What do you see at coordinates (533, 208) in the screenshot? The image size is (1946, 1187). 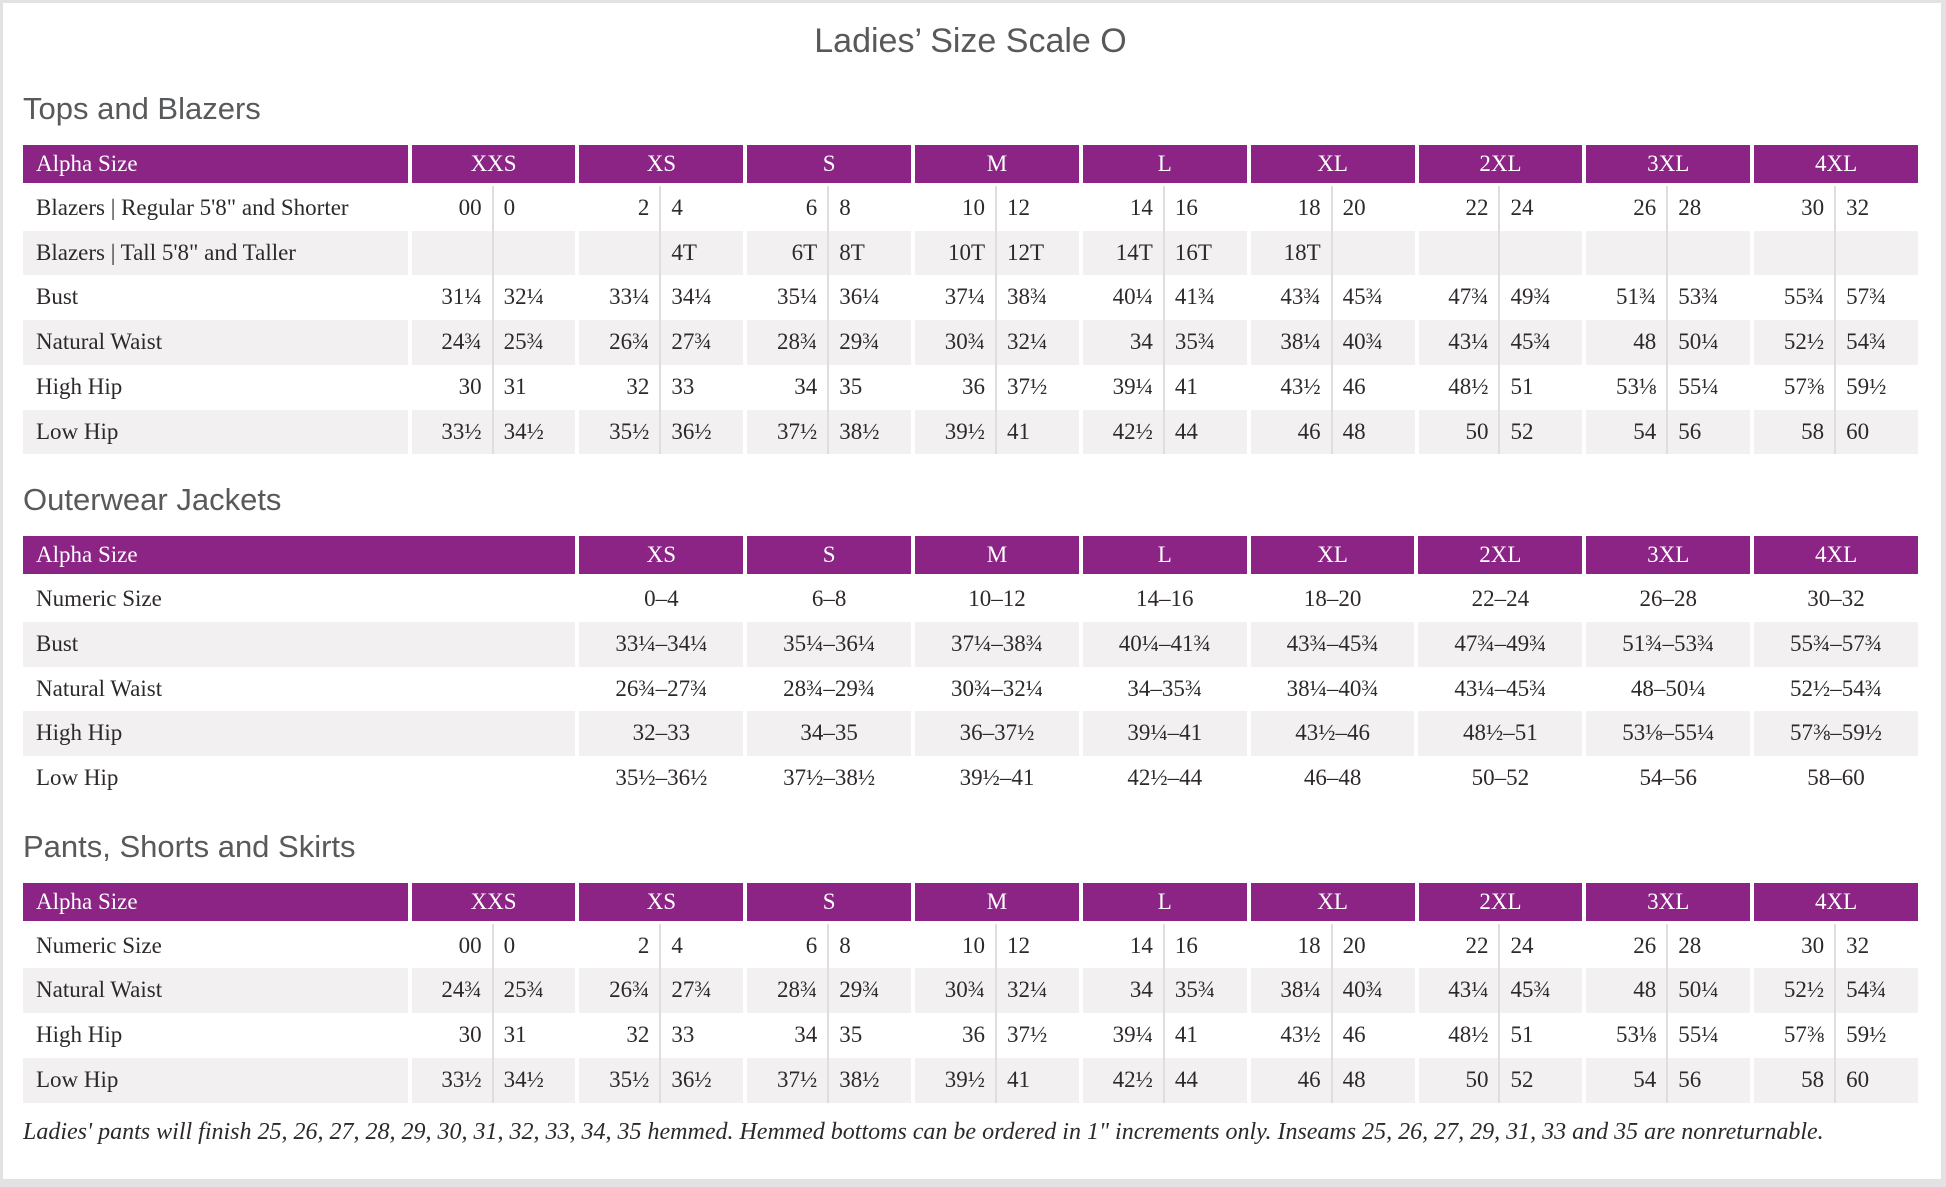 I see `size-cell: 0` at bounding box center [533, 208].